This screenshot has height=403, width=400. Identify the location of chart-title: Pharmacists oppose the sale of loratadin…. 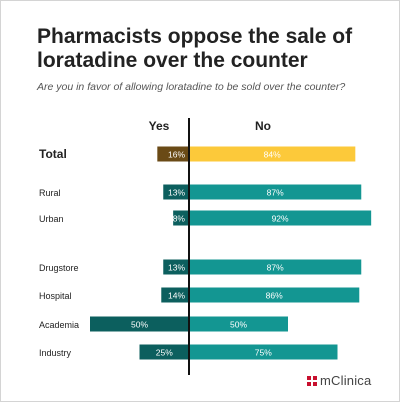
(195, 48).